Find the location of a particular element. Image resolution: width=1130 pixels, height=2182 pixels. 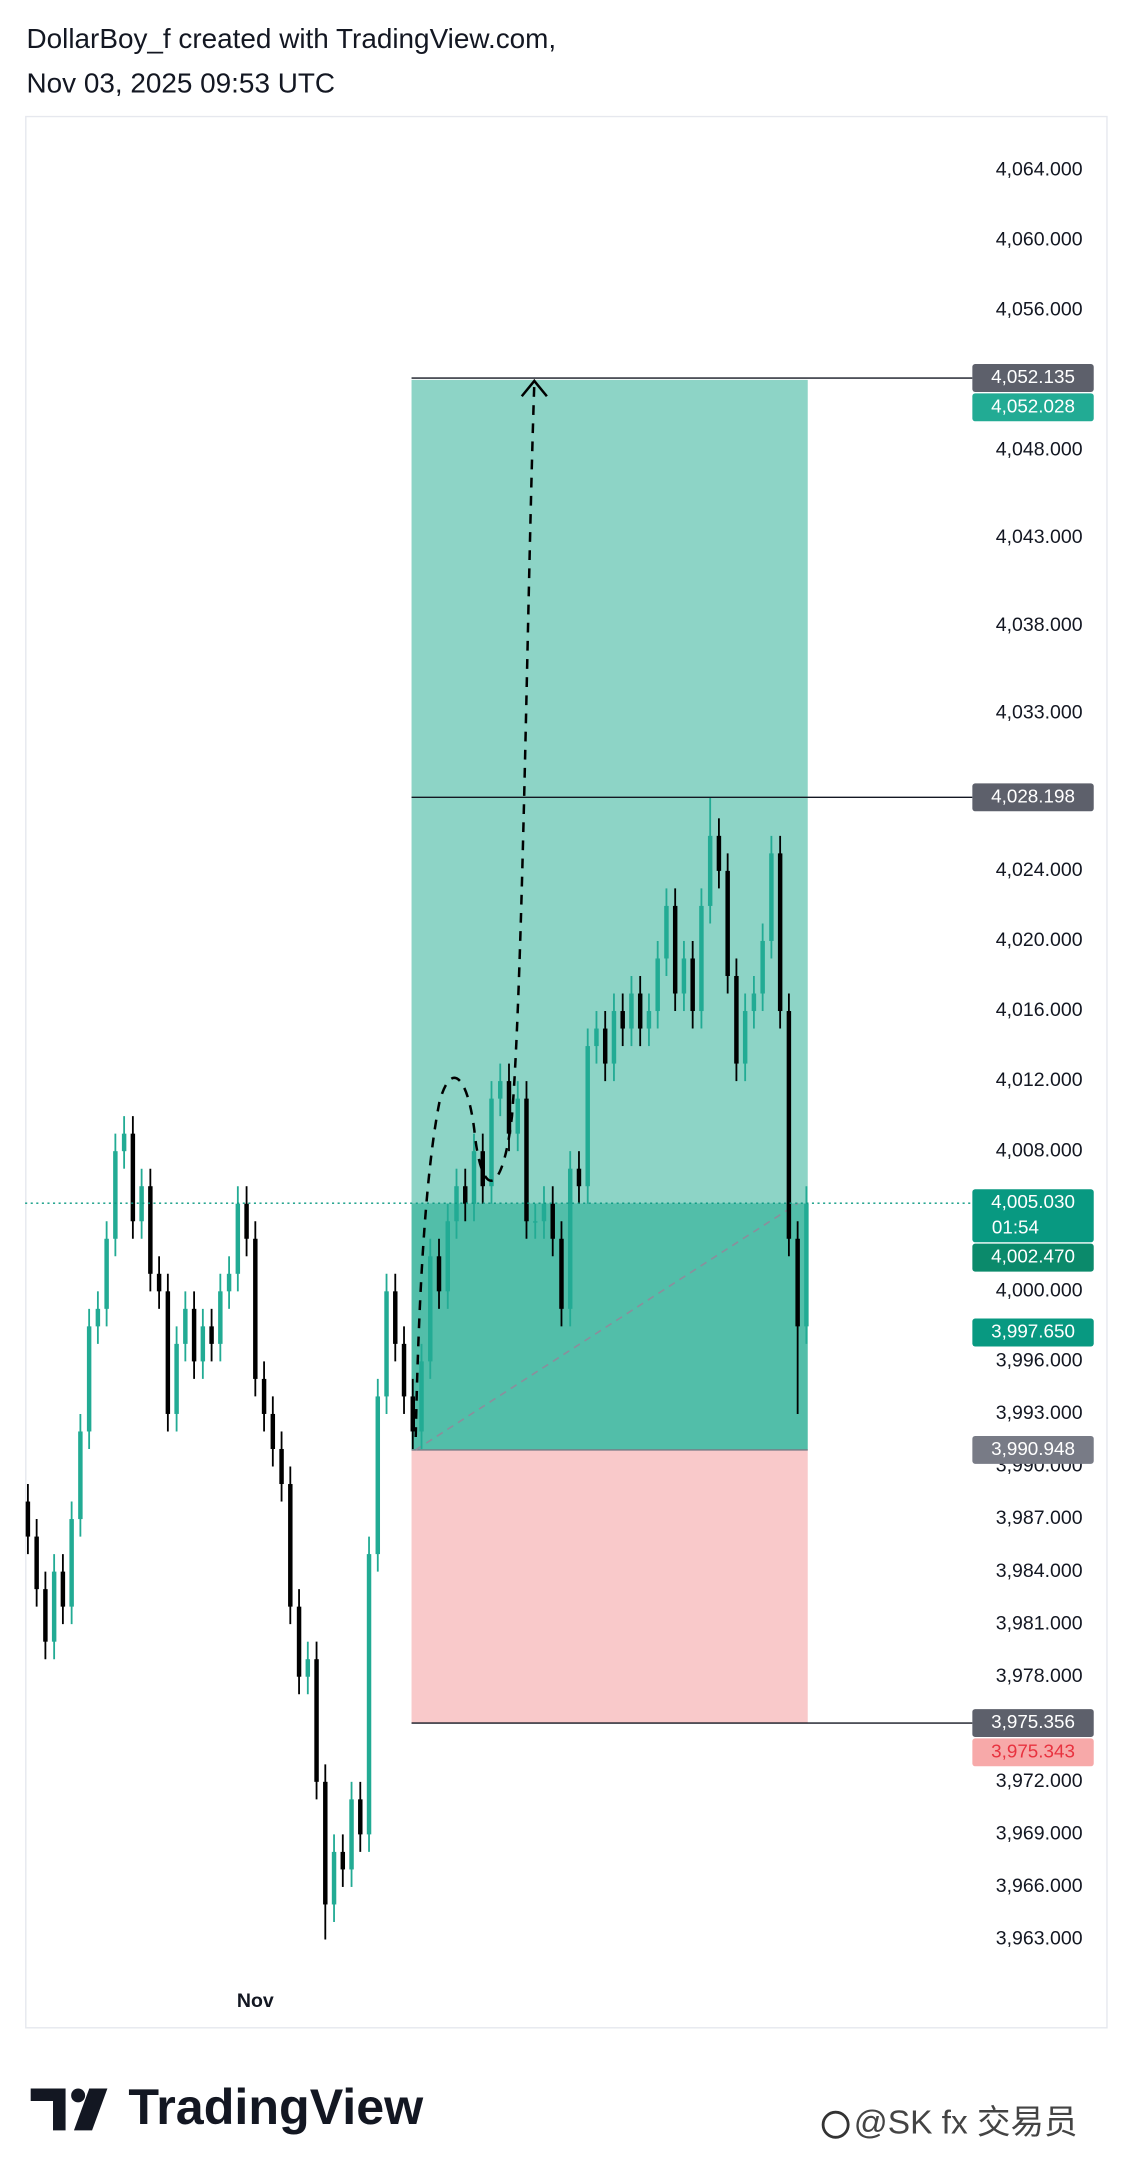

projection-arrow is located at coordinates (475, 910).